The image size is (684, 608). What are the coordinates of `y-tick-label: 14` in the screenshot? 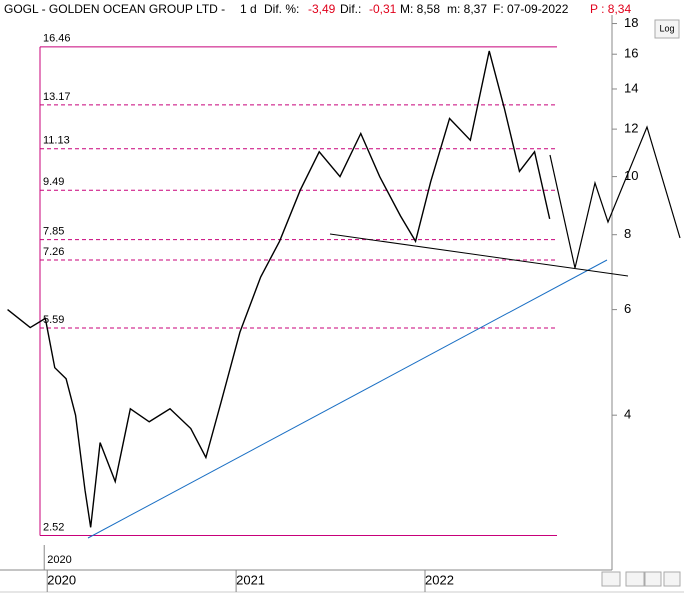 It's located at (631, 87).